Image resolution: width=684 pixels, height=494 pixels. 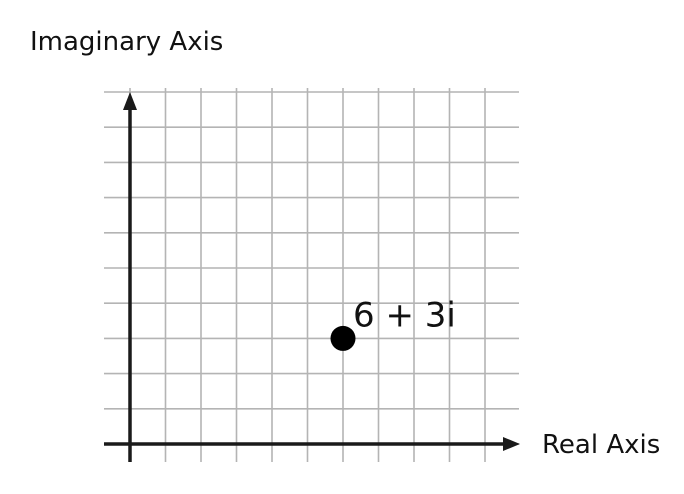 What do you see at coordinates (130, 101) in the screenshot?
I see `imaginary-axis-arrow` at bounding box center [130, 101].